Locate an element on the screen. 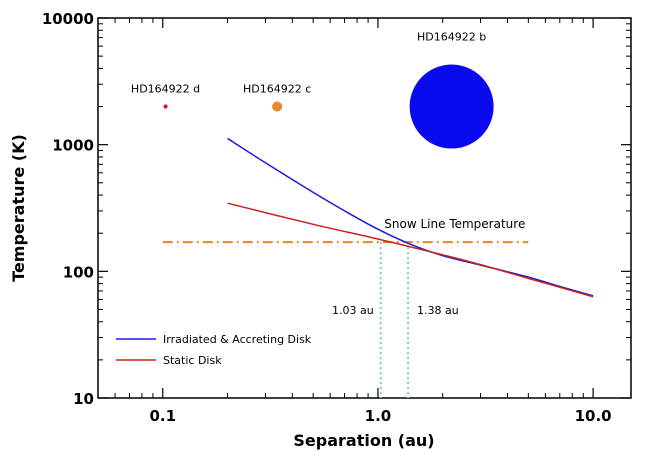 The image size is (646, 452). separation-label-1-03-au: 1.03 au is located at coordinates (353, 310).